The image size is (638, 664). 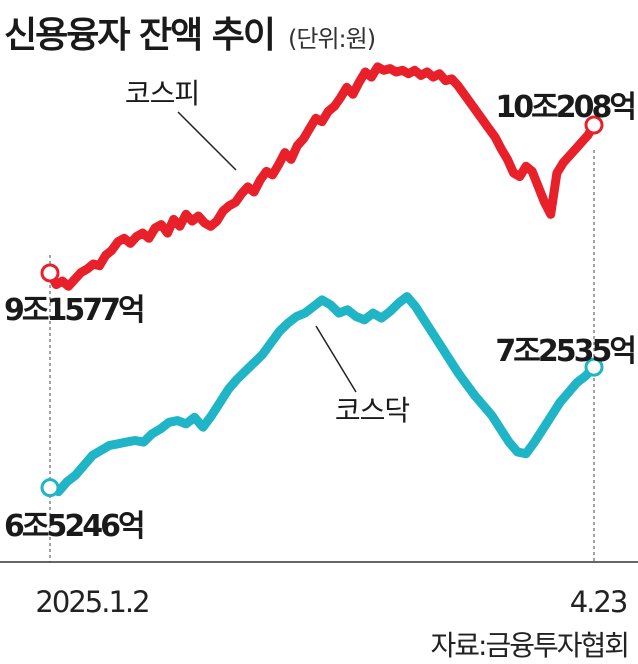 I want to click on kosdaq-start-point, so click(x=50, y=488).